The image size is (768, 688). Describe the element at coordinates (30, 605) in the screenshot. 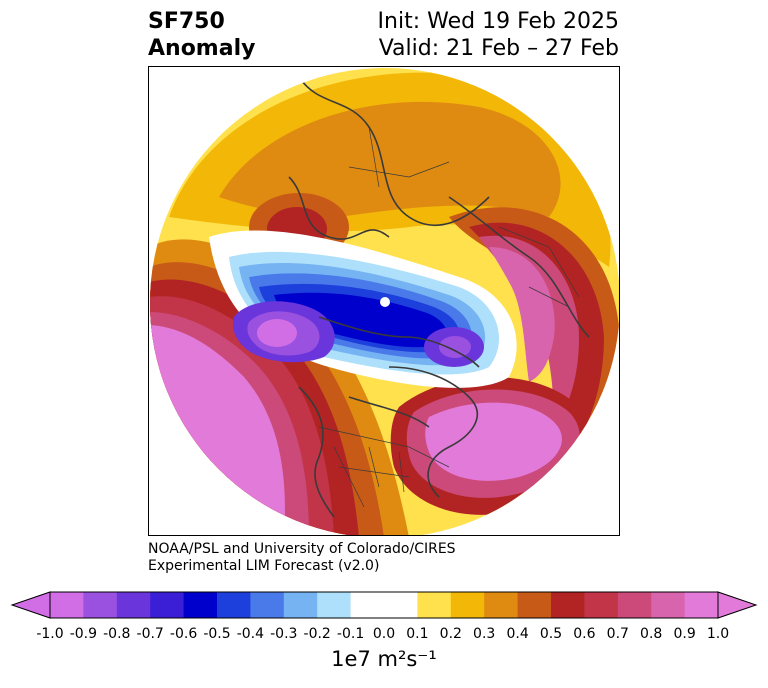

I see `colorbar-under-arrow` at that location.